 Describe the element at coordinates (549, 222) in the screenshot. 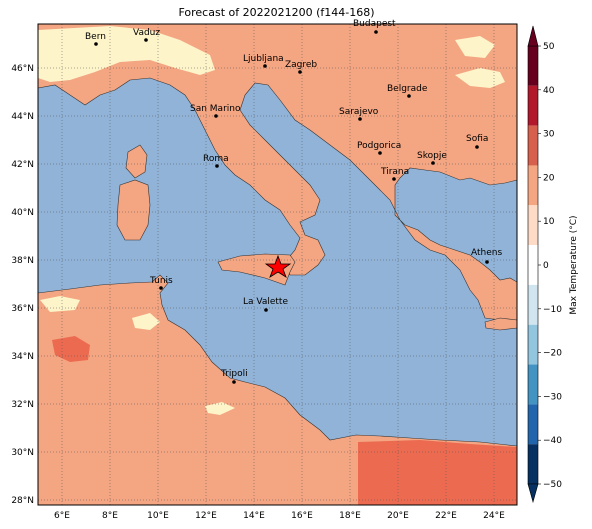

I see `colorbar-tick-label: 10` at that location.